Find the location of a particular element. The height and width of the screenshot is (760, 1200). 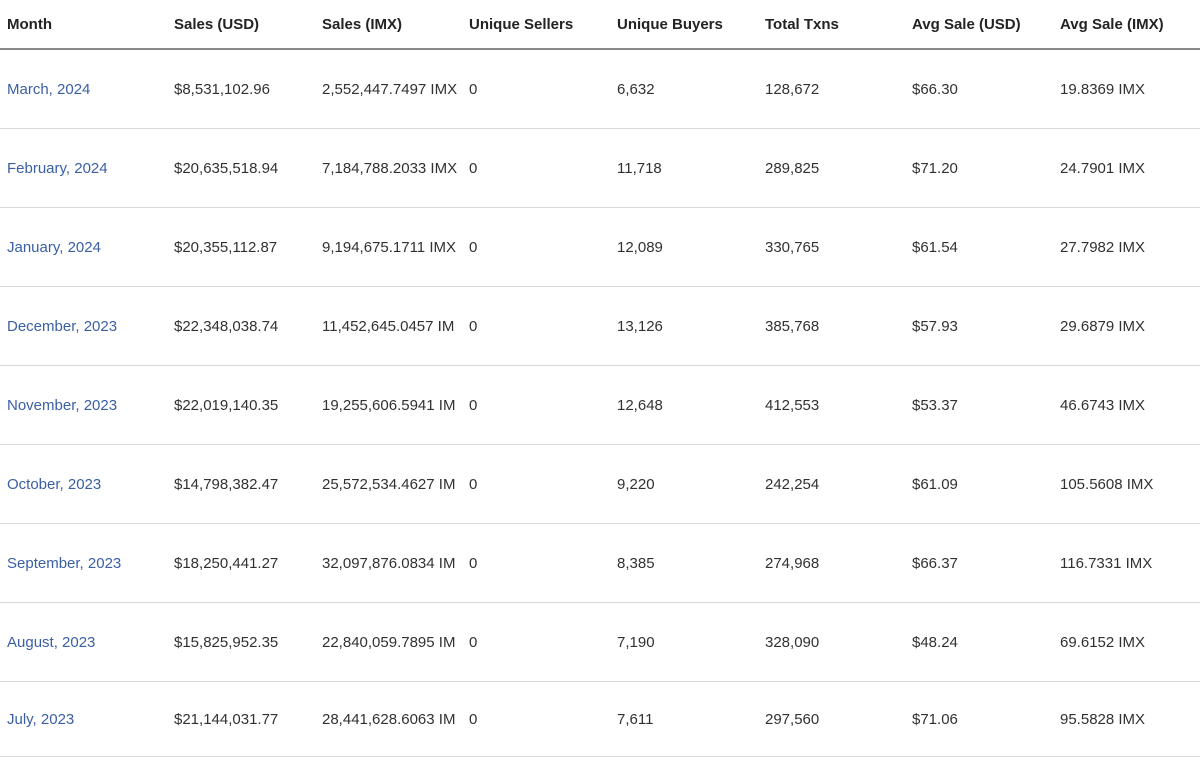

sales-imx-cell: 28,441,628.6063 IM is located at coordinates (388, 719).